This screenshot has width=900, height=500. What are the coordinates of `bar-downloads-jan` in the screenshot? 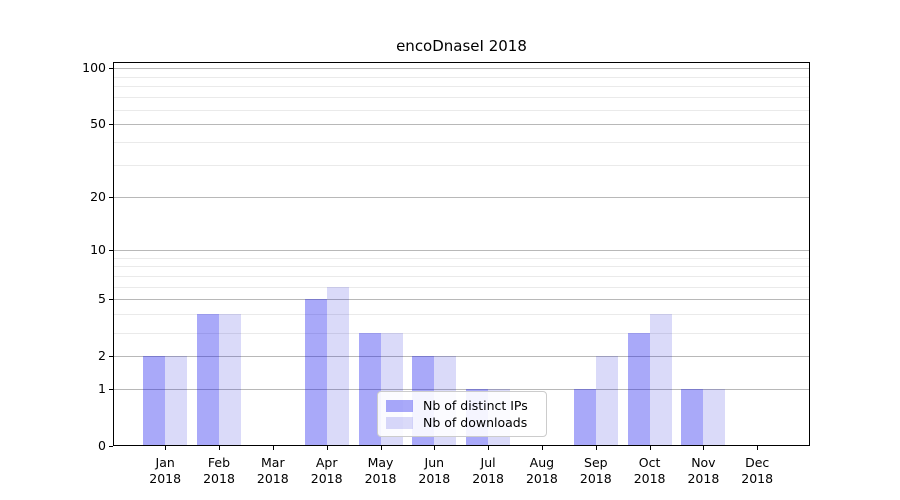 It's located at (176, 401).